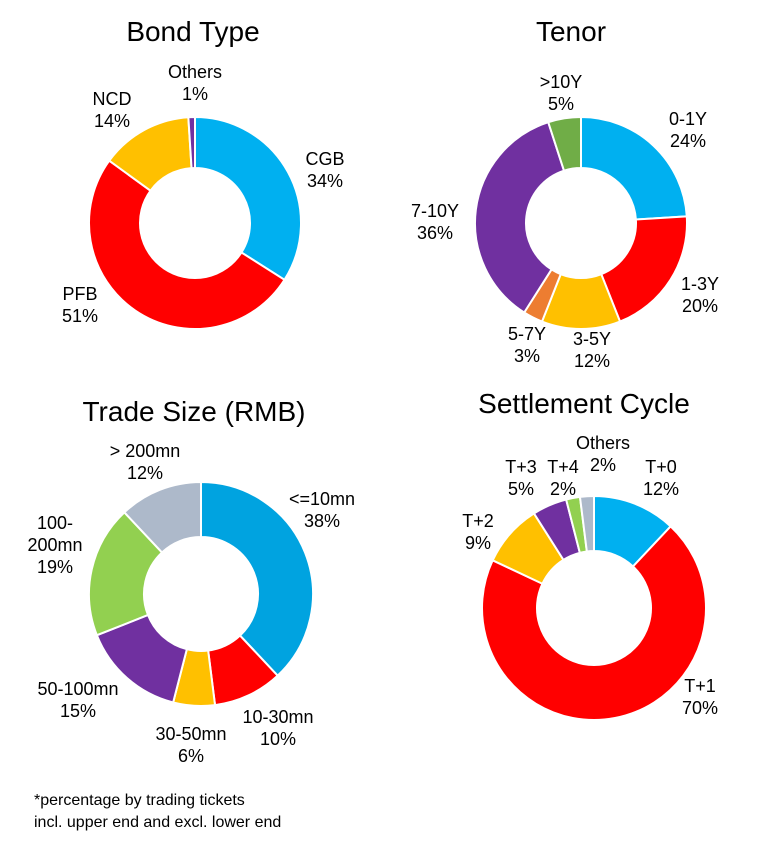 Image resolution: width=767 pixels, height=857 pixels. What do you see at coordinates (78, 689) in the screenshot?
I see `data-label-name: 50-100mn` at bounding box center [78, 689].